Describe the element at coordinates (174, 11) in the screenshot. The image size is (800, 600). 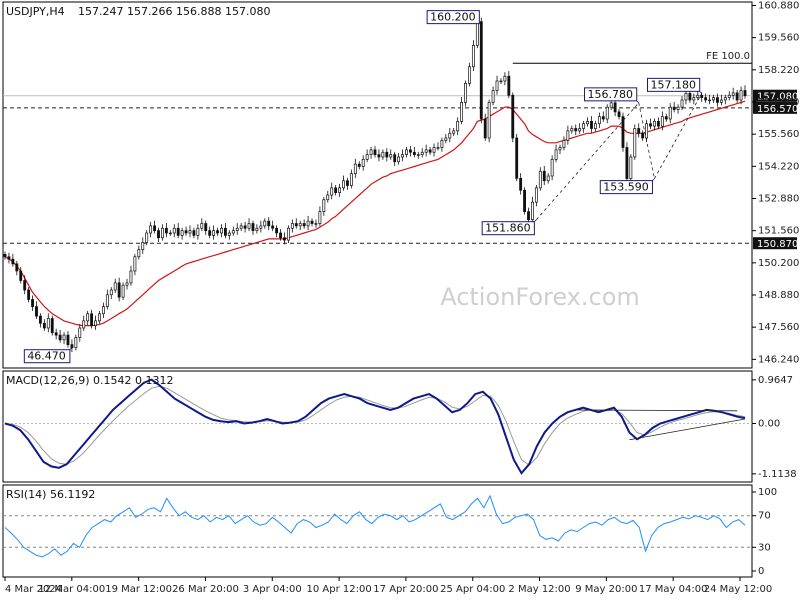
I see `ohlc-readout: 157.247 157.266 156.888 157.080` at that location.